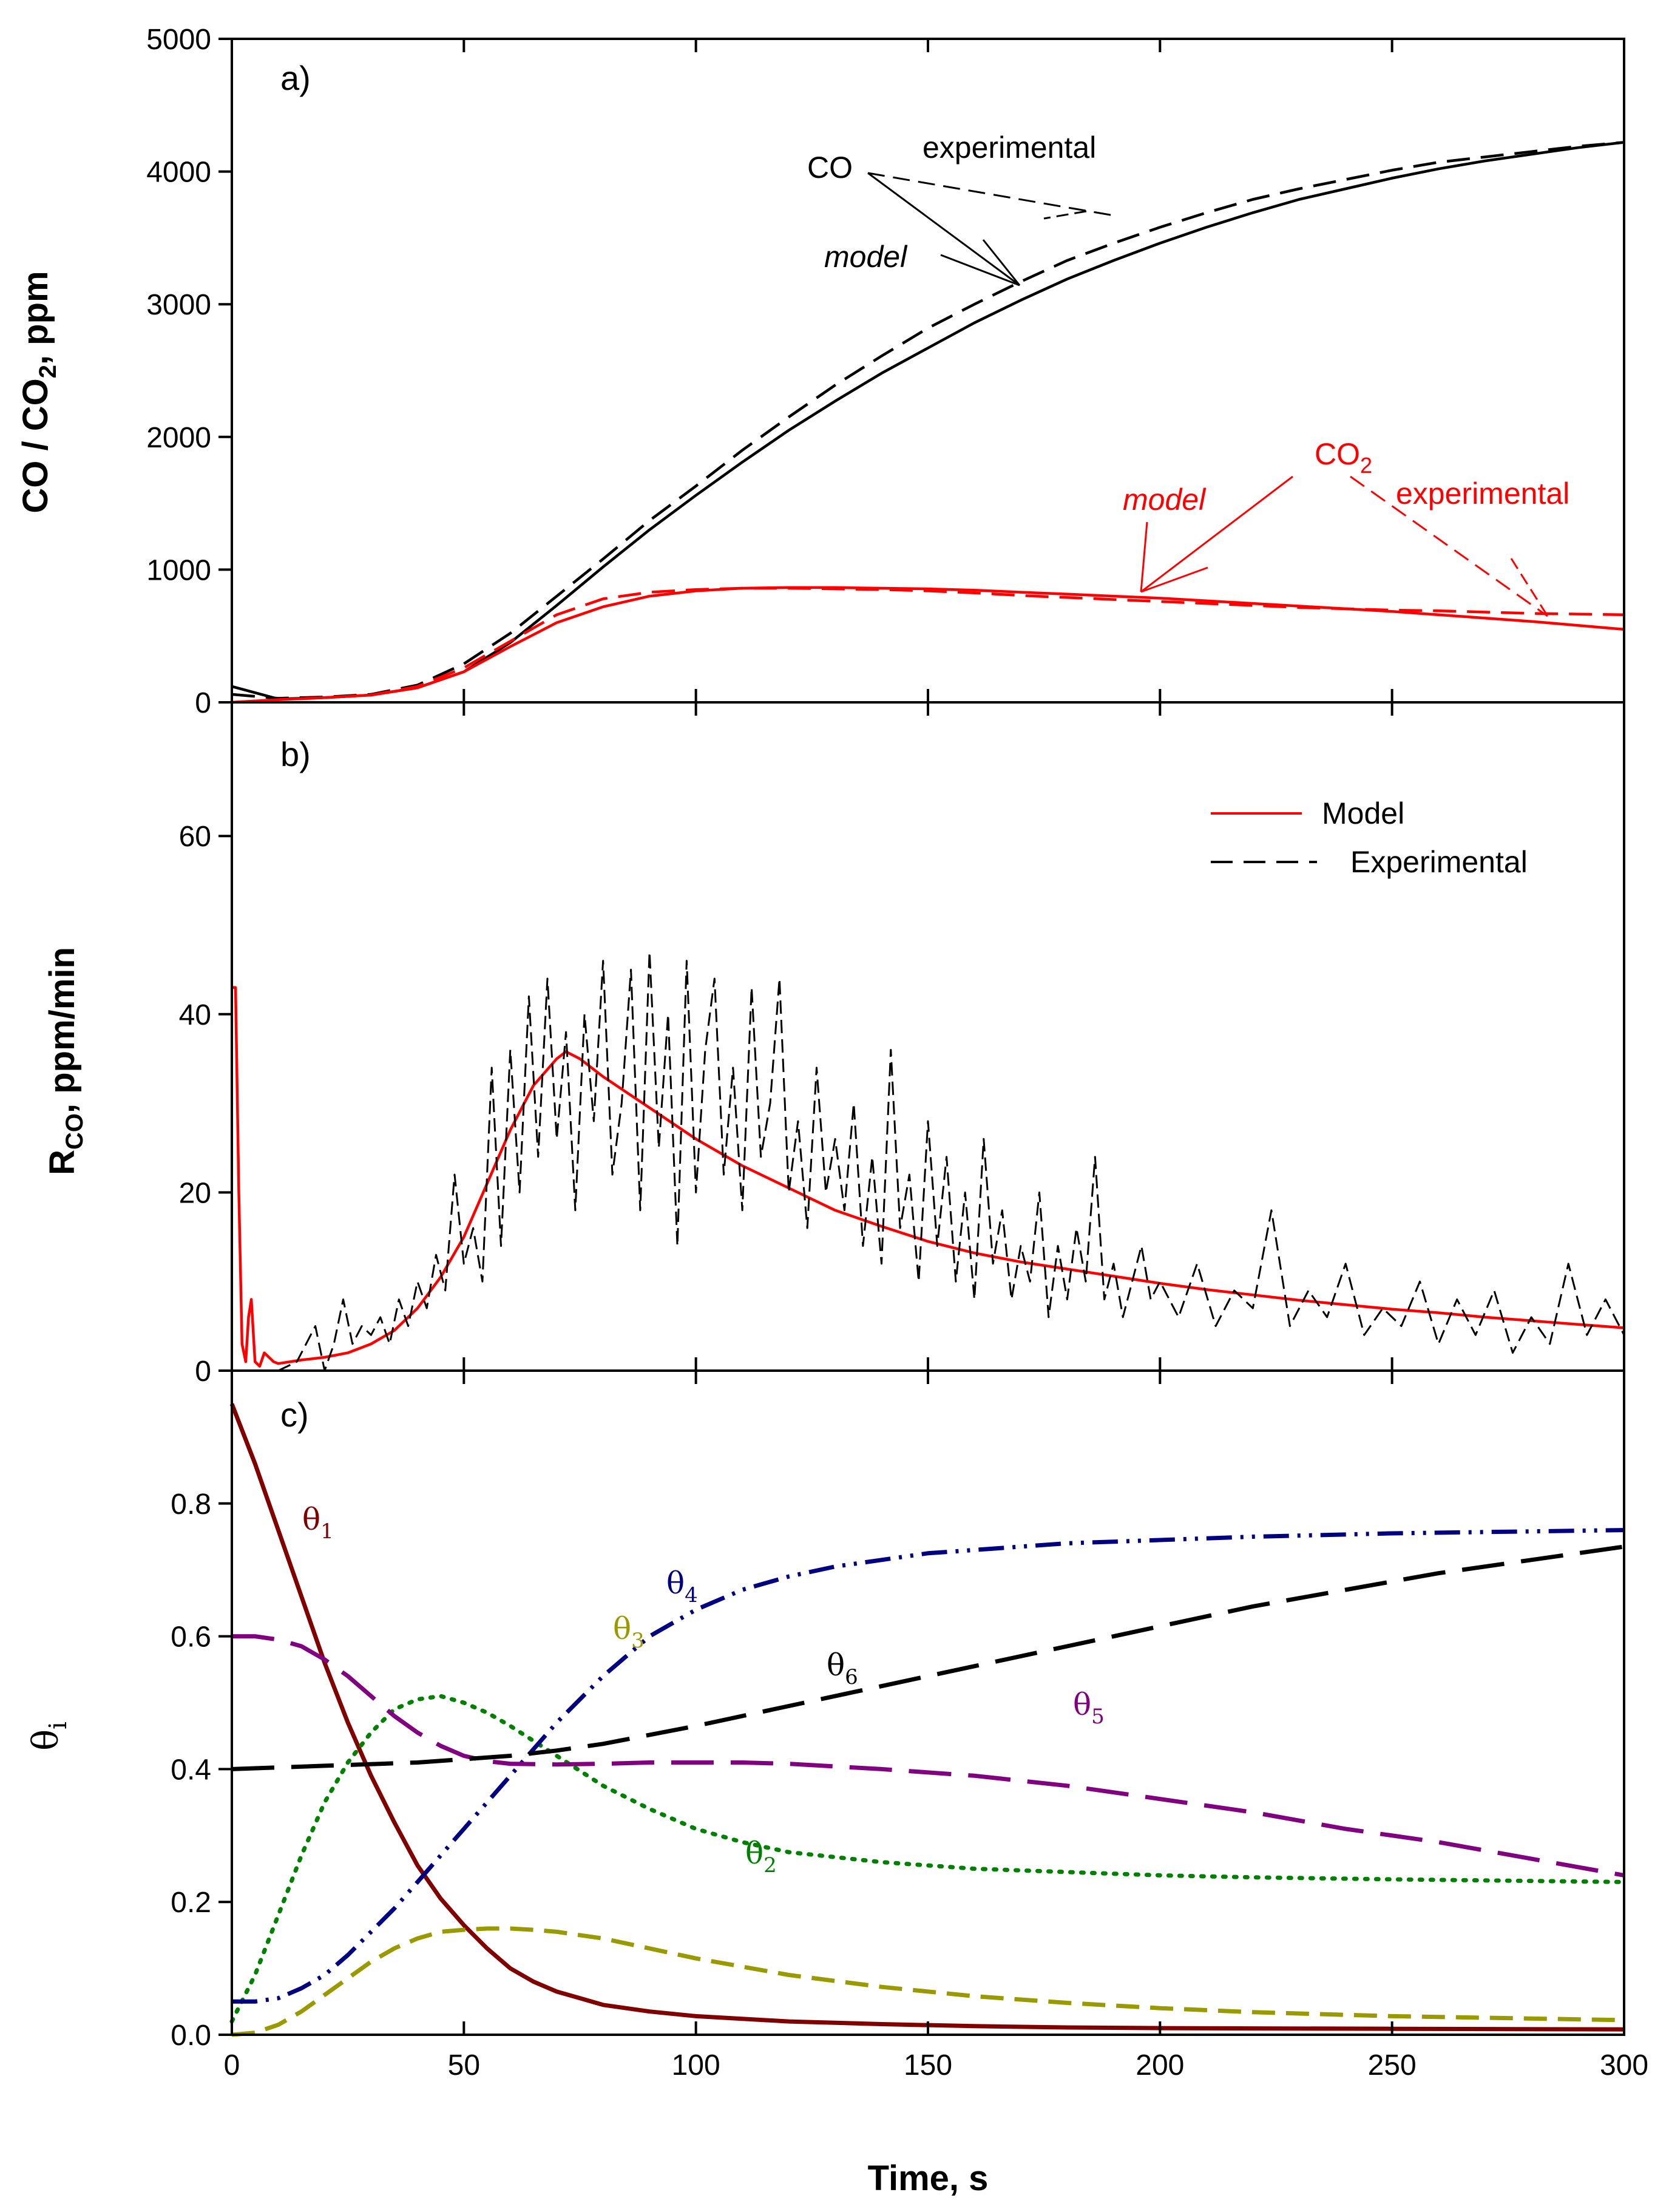 This screenshot has width=1669, height=2212. I want to click on co2-pointer-lines, so click(1345, 546).